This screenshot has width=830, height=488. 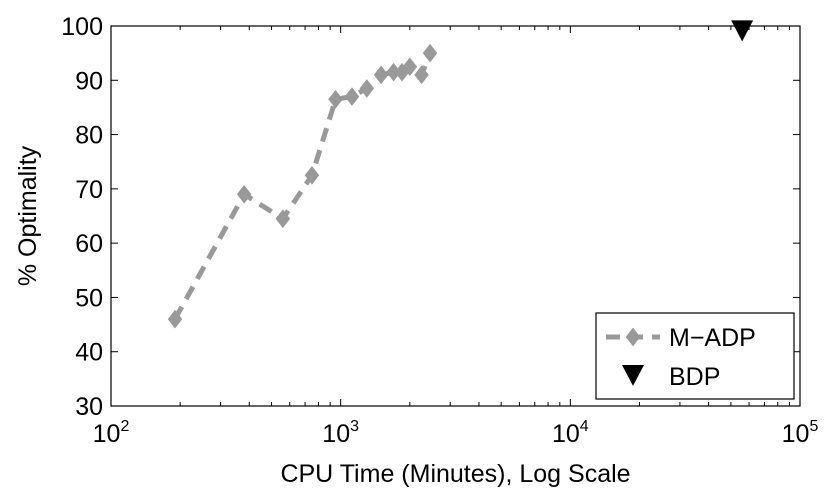 I want to click on x-tick-label: 10³, so click(x=340, y=433).